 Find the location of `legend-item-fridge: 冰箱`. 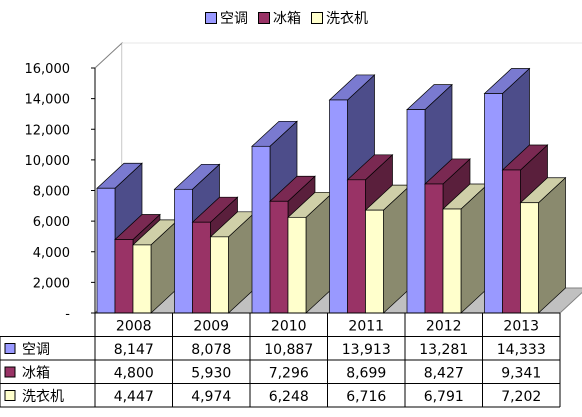

legend-item-fridge: 冰箱 is located at coordinates (279, 18).